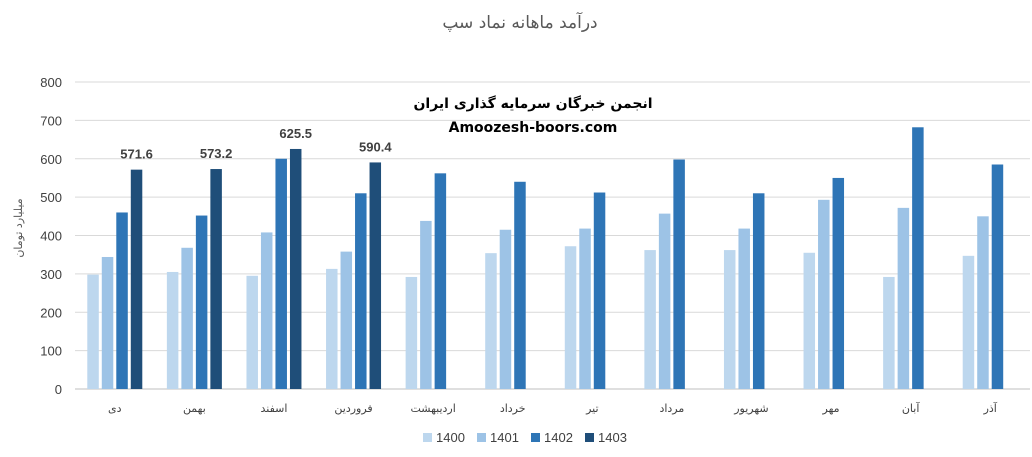 The image size is (1032, 457). Describe the element at coordinates (558, 437) in the screenshot. I see `legend-label: 1402` at that location.